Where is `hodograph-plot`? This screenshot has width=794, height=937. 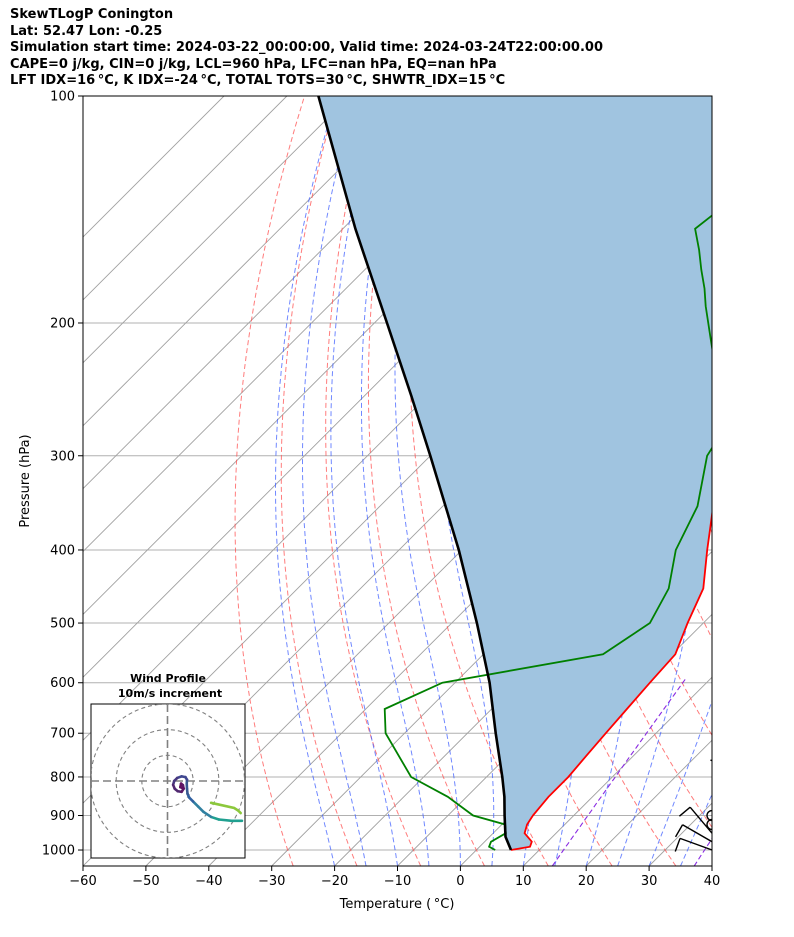
hodograph-plot is located at coordinates (168, 781).